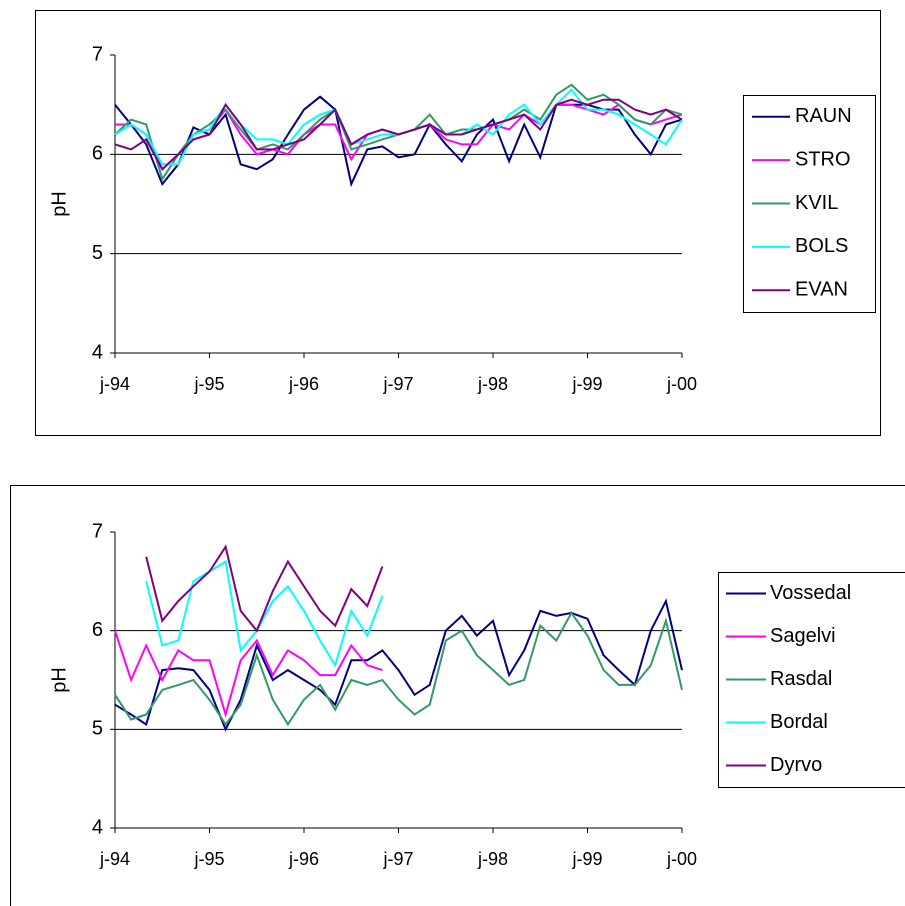  Describe the element at coordinates (816, 203) in the screenshot. I see `legend-label: KVIL` at that location.